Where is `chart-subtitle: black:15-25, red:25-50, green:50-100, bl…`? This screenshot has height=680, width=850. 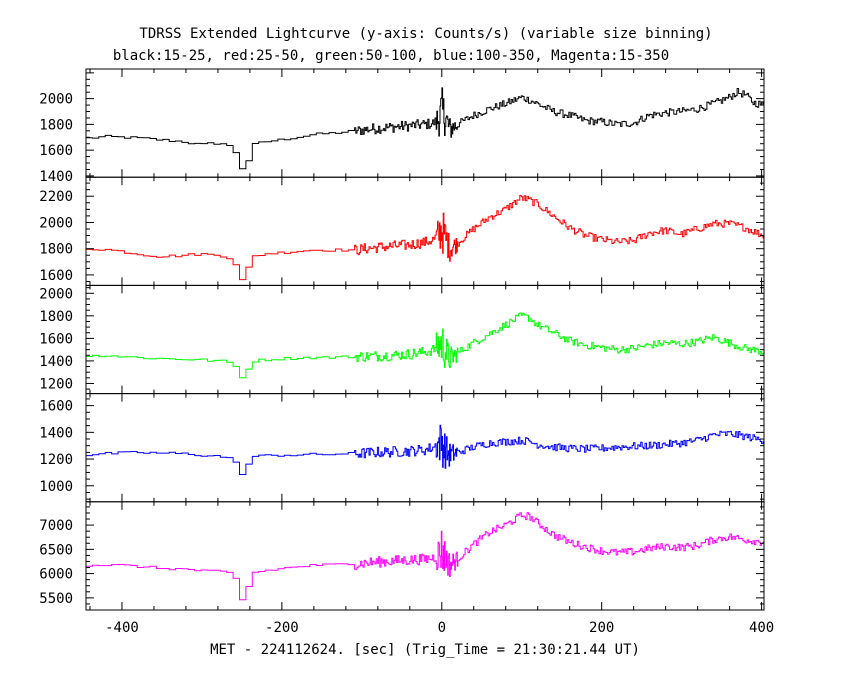 chart-subtitle: black:15-25, red:25-50, green:50-100, bl… is located at coordinates (391, 56).